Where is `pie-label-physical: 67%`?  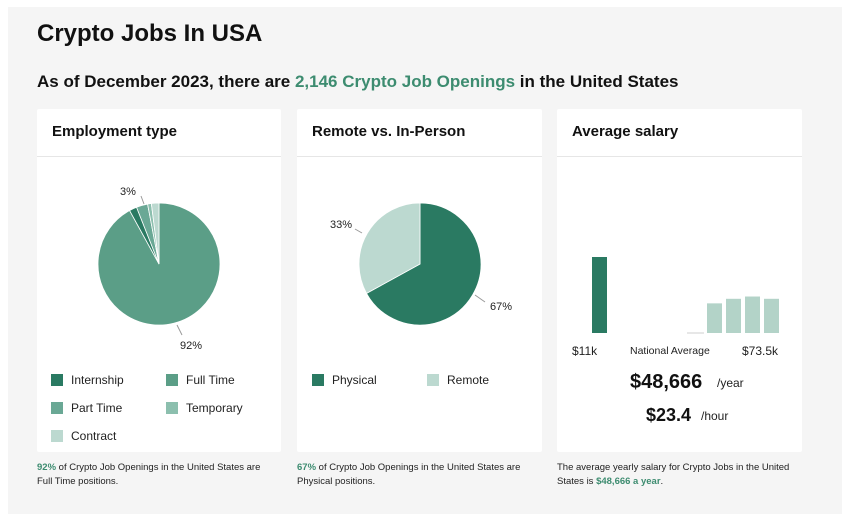 pie-label-physical: 67% is located at coordinates (501, 307).